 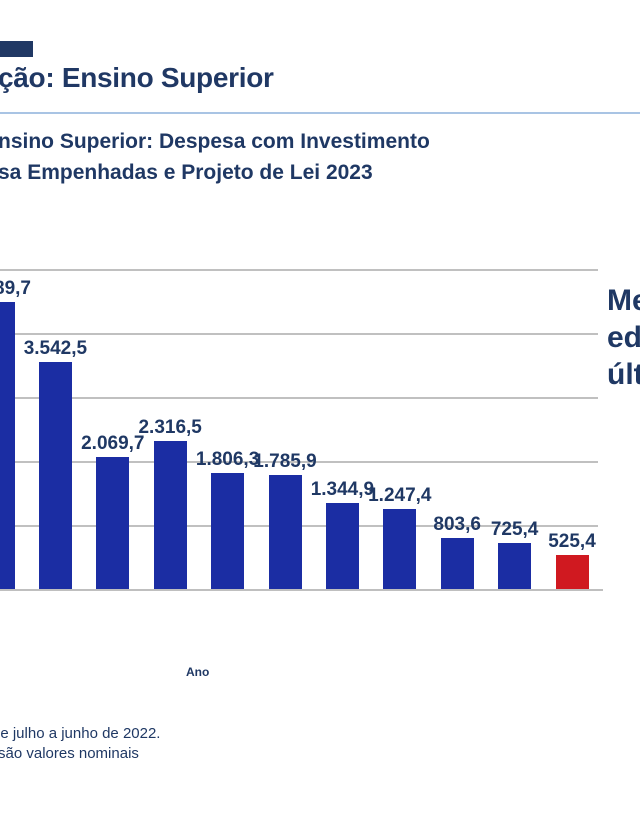 I want to click on bar-2013, so click(x=7, y=445).